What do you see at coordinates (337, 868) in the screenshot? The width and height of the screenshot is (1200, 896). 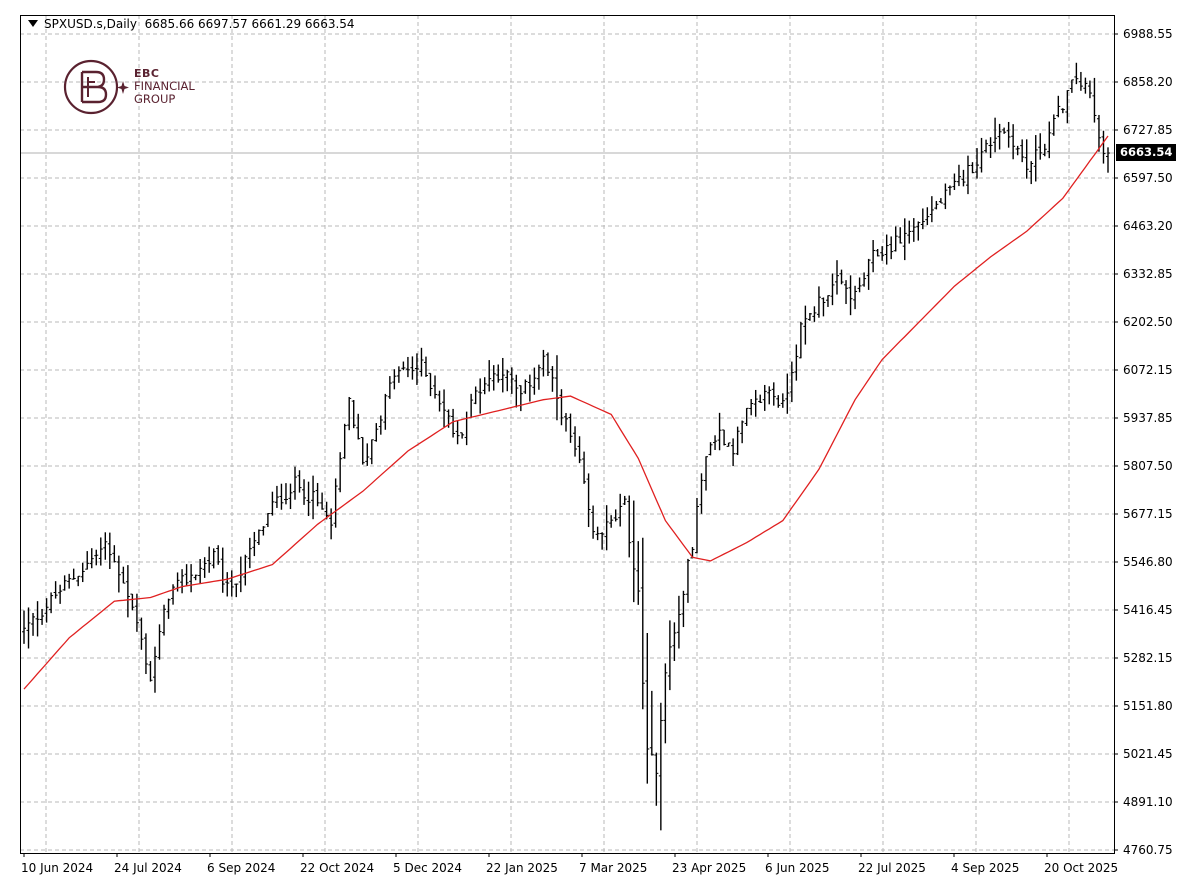 I see `x-tick-label: 22 Oct 2024` at bounding box center [337, 868].